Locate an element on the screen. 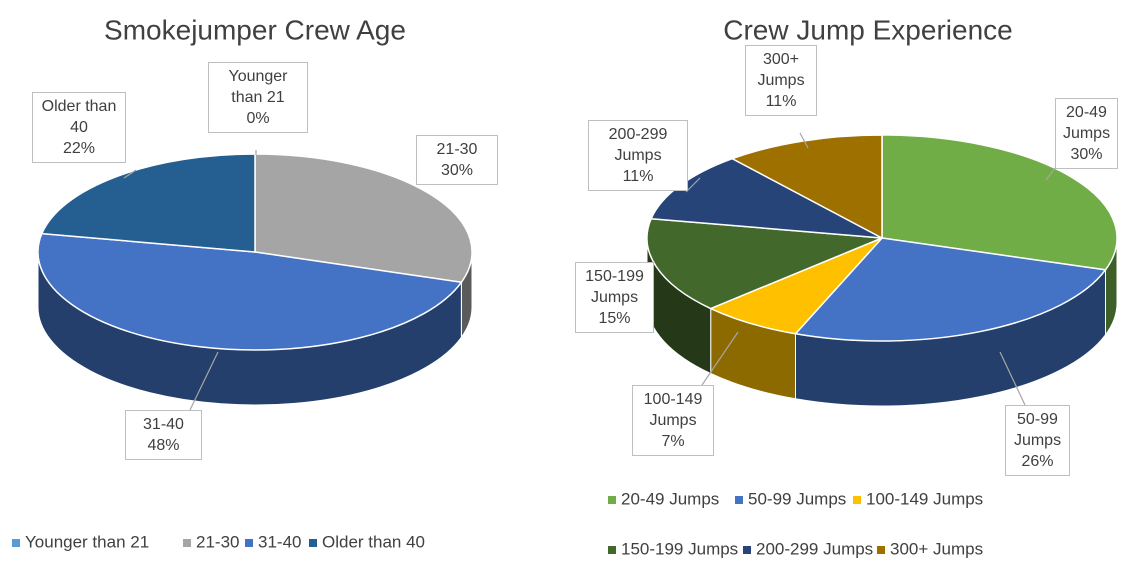 The width and height of the screenshot is (1144, 586). data-label: Older than 40 22% is located at coordinates (79, 127).